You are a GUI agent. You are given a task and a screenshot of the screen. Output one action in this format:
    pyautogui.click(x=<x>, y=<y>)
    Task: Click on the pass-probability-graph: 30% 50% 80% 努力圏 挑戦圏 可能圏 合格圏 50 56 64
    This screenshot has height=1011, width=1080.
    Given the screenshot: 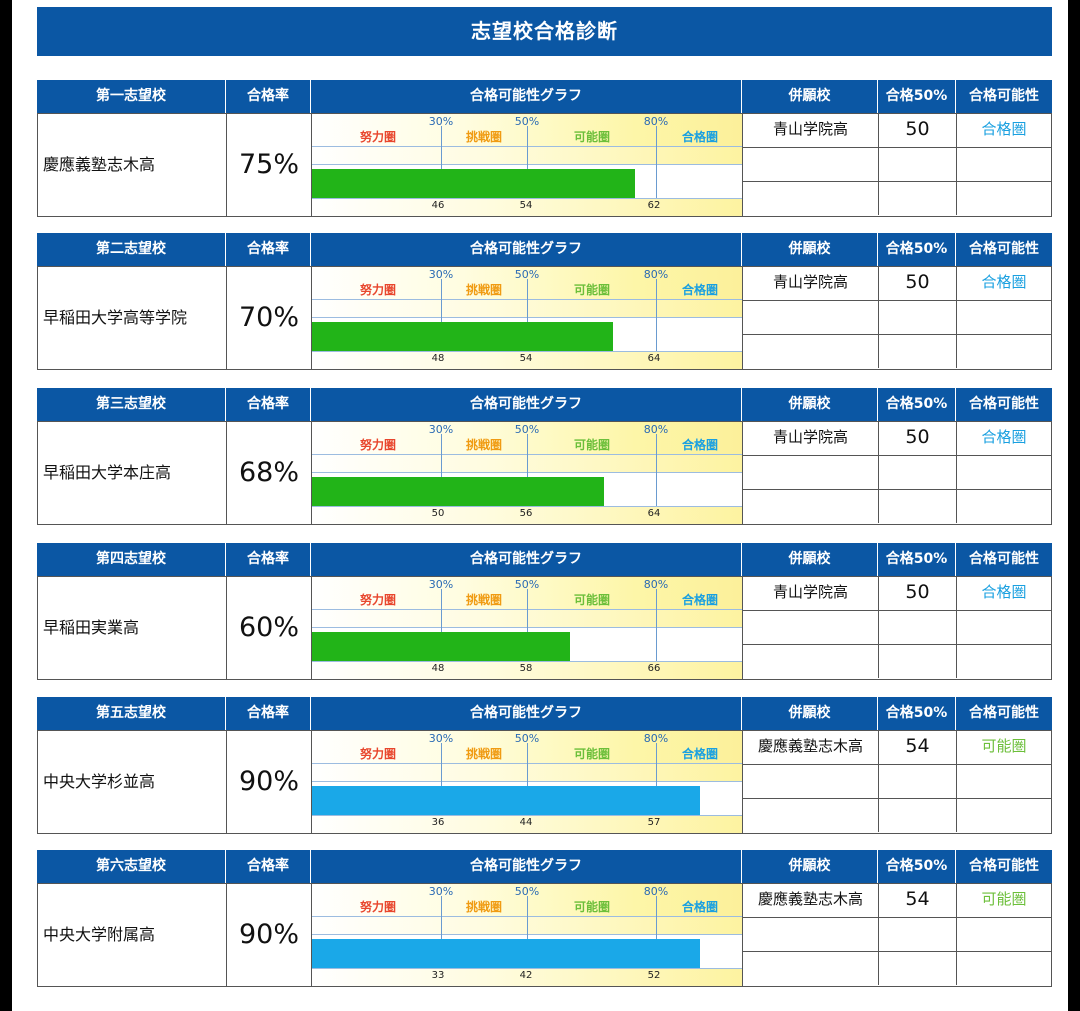 What is the action you would take?
    pyautogui.click(x=527, y=473)
    